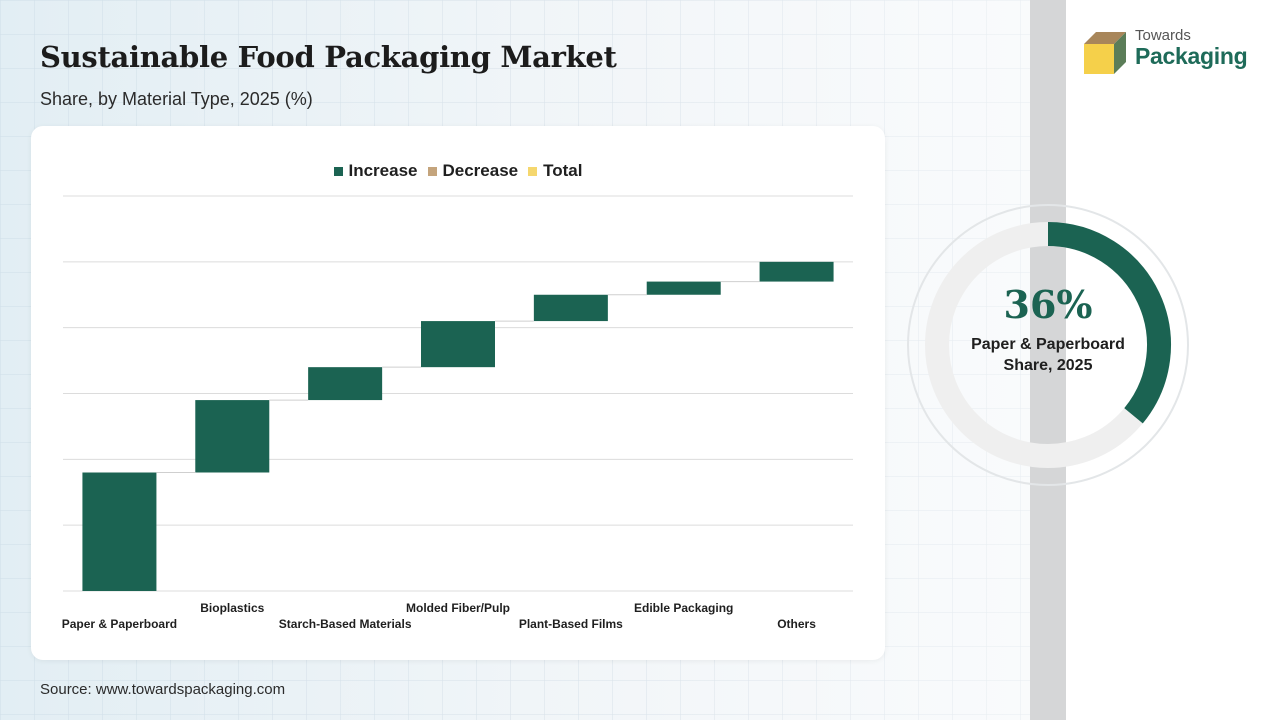 The height and width of the screenshot is (720, 1280). What do you see at coordinates (1105, 38) in the screenshot?
I see `logo-box-top` at bounding box center [1105, 38].